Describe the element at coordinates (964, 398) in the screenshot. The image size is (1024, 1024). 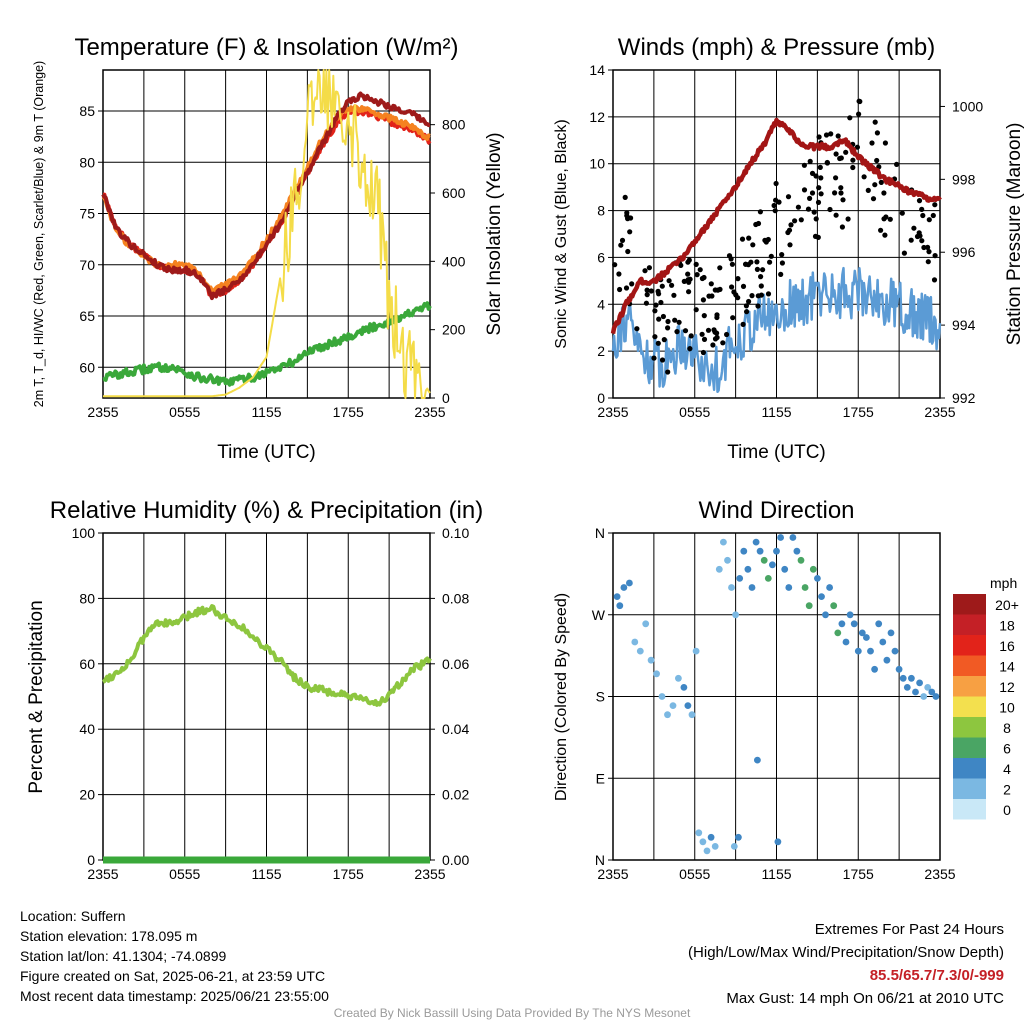
I see `y-right-tick-label: 992` at that location.